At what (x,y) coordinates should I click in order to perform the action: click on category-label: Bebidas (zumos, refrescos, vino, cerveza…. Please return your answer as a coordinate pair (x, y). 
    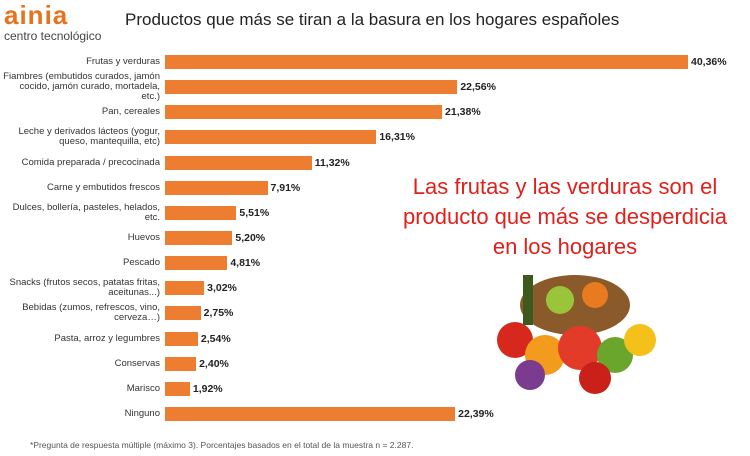
    Looking at the image, I should click on (91, 313).